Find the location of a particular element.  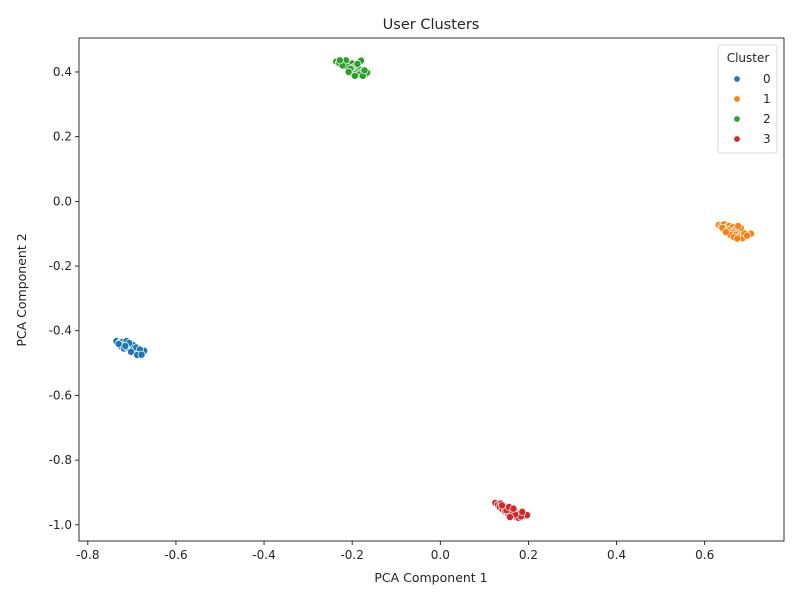

y-tick-label: -0.4 is located at coordinates (60, 331).